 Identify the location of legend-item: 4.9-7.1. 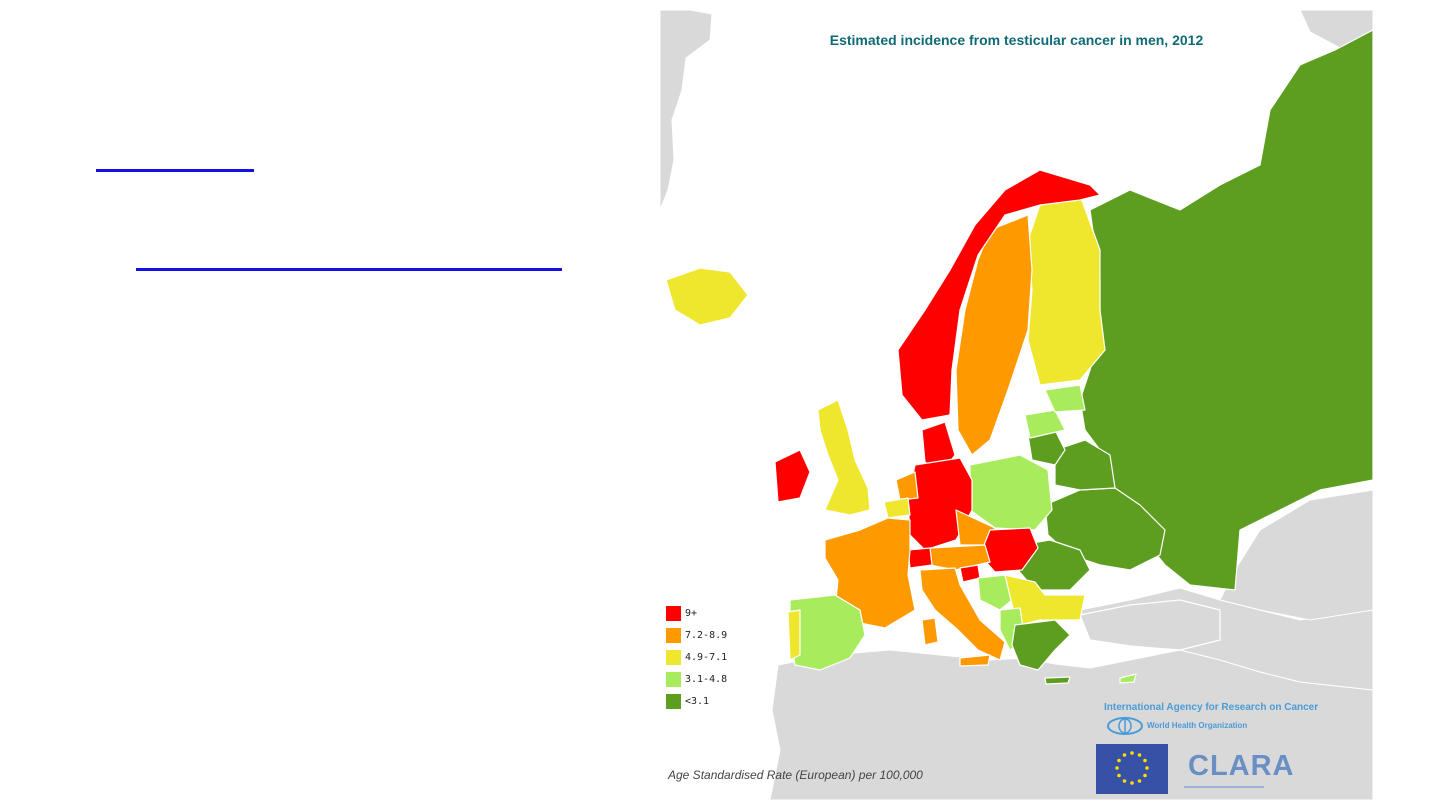
(696, 657).